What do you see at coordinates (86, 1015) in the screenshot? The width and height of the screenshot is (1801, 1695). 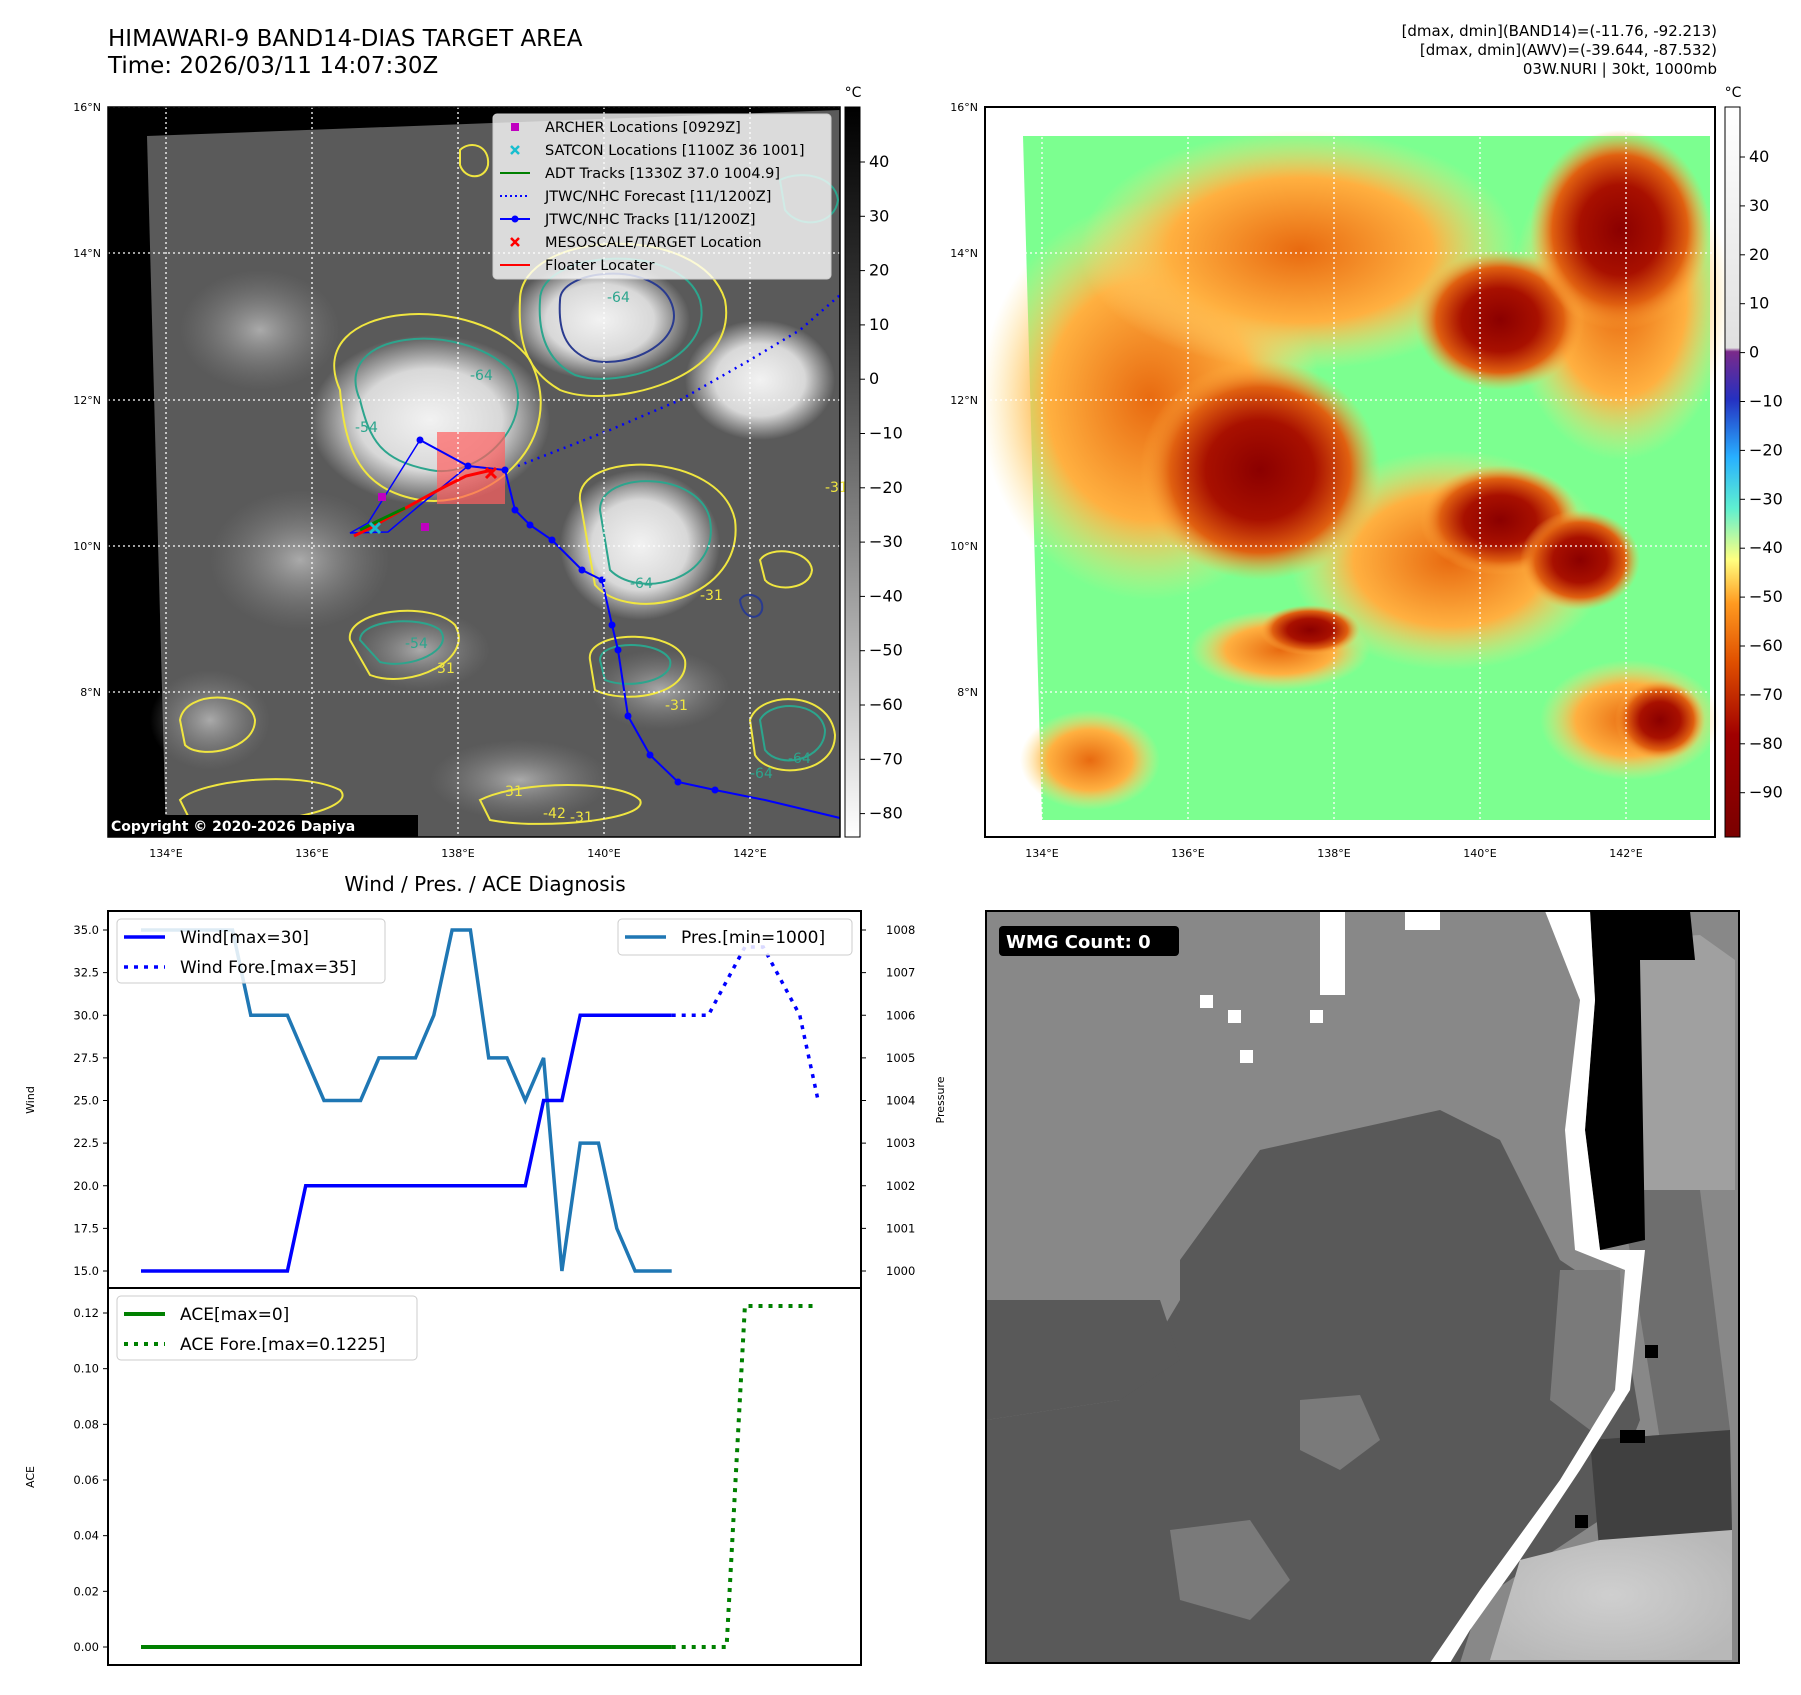 I see `wind-tick-label: 30.0` at bounding box center [86, 1015].